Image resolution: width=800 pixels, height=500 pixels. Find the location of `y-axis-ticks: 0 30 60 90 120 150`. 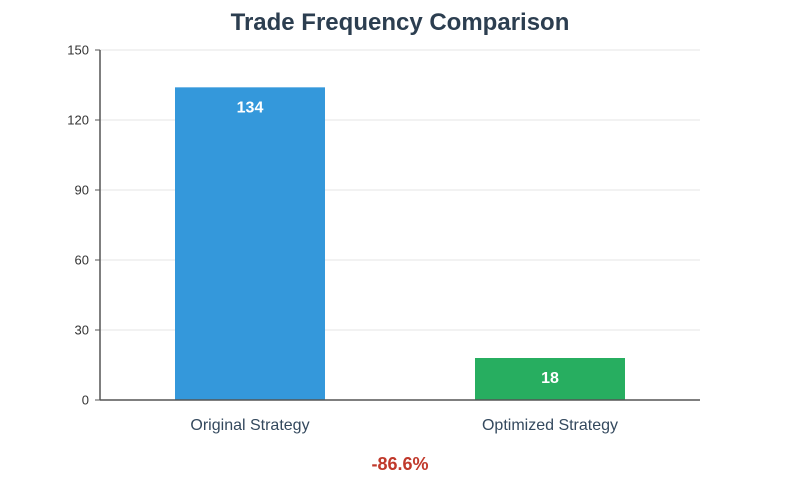

y-axis-ticks: 0 30 60 90 120 150 is located at coordinates (83, 225).